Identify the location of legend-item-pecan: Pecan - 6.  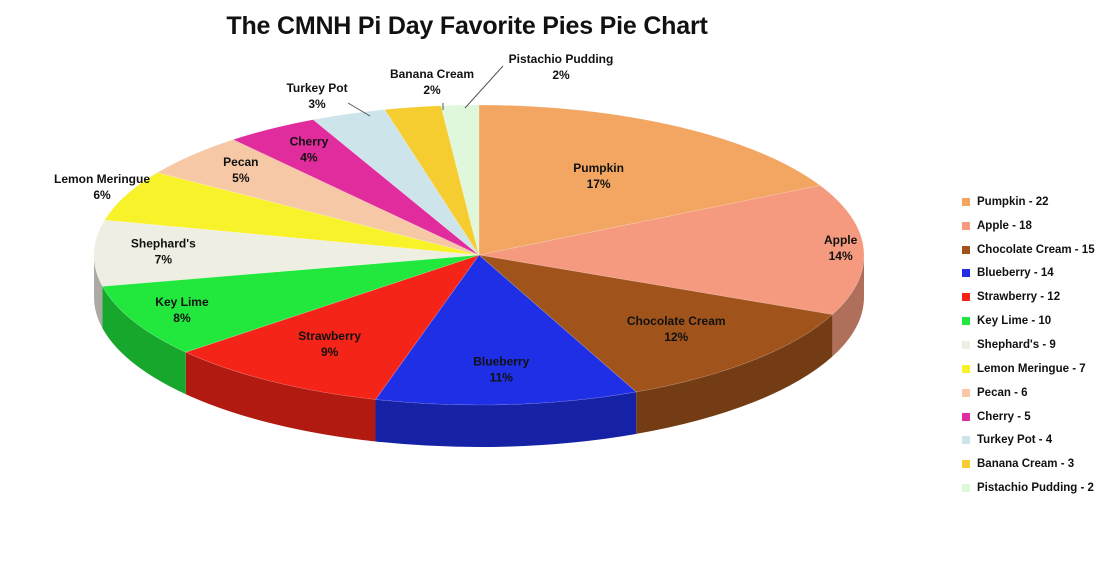
(1032, 393).